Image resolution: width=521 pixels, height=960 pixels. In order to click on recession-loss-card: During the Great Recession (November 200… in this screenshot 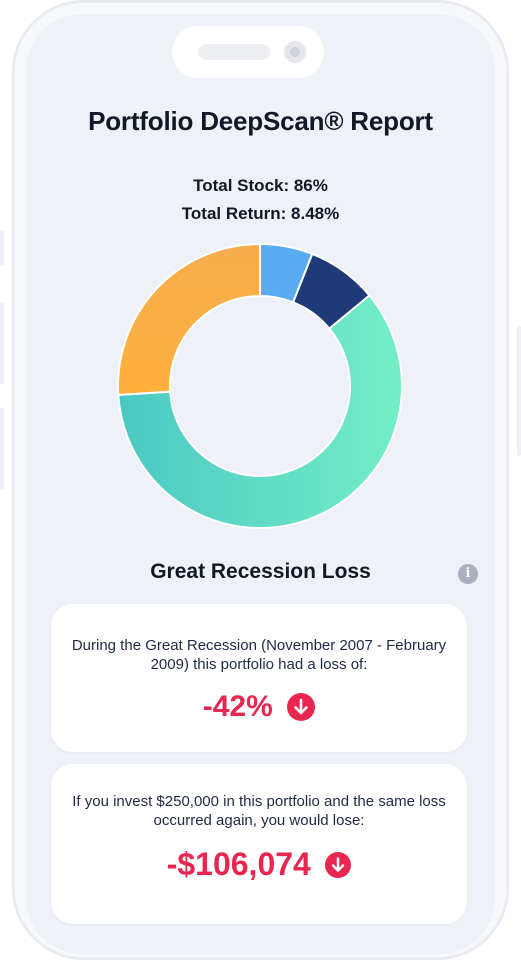, I will do `click(259, 678)`.